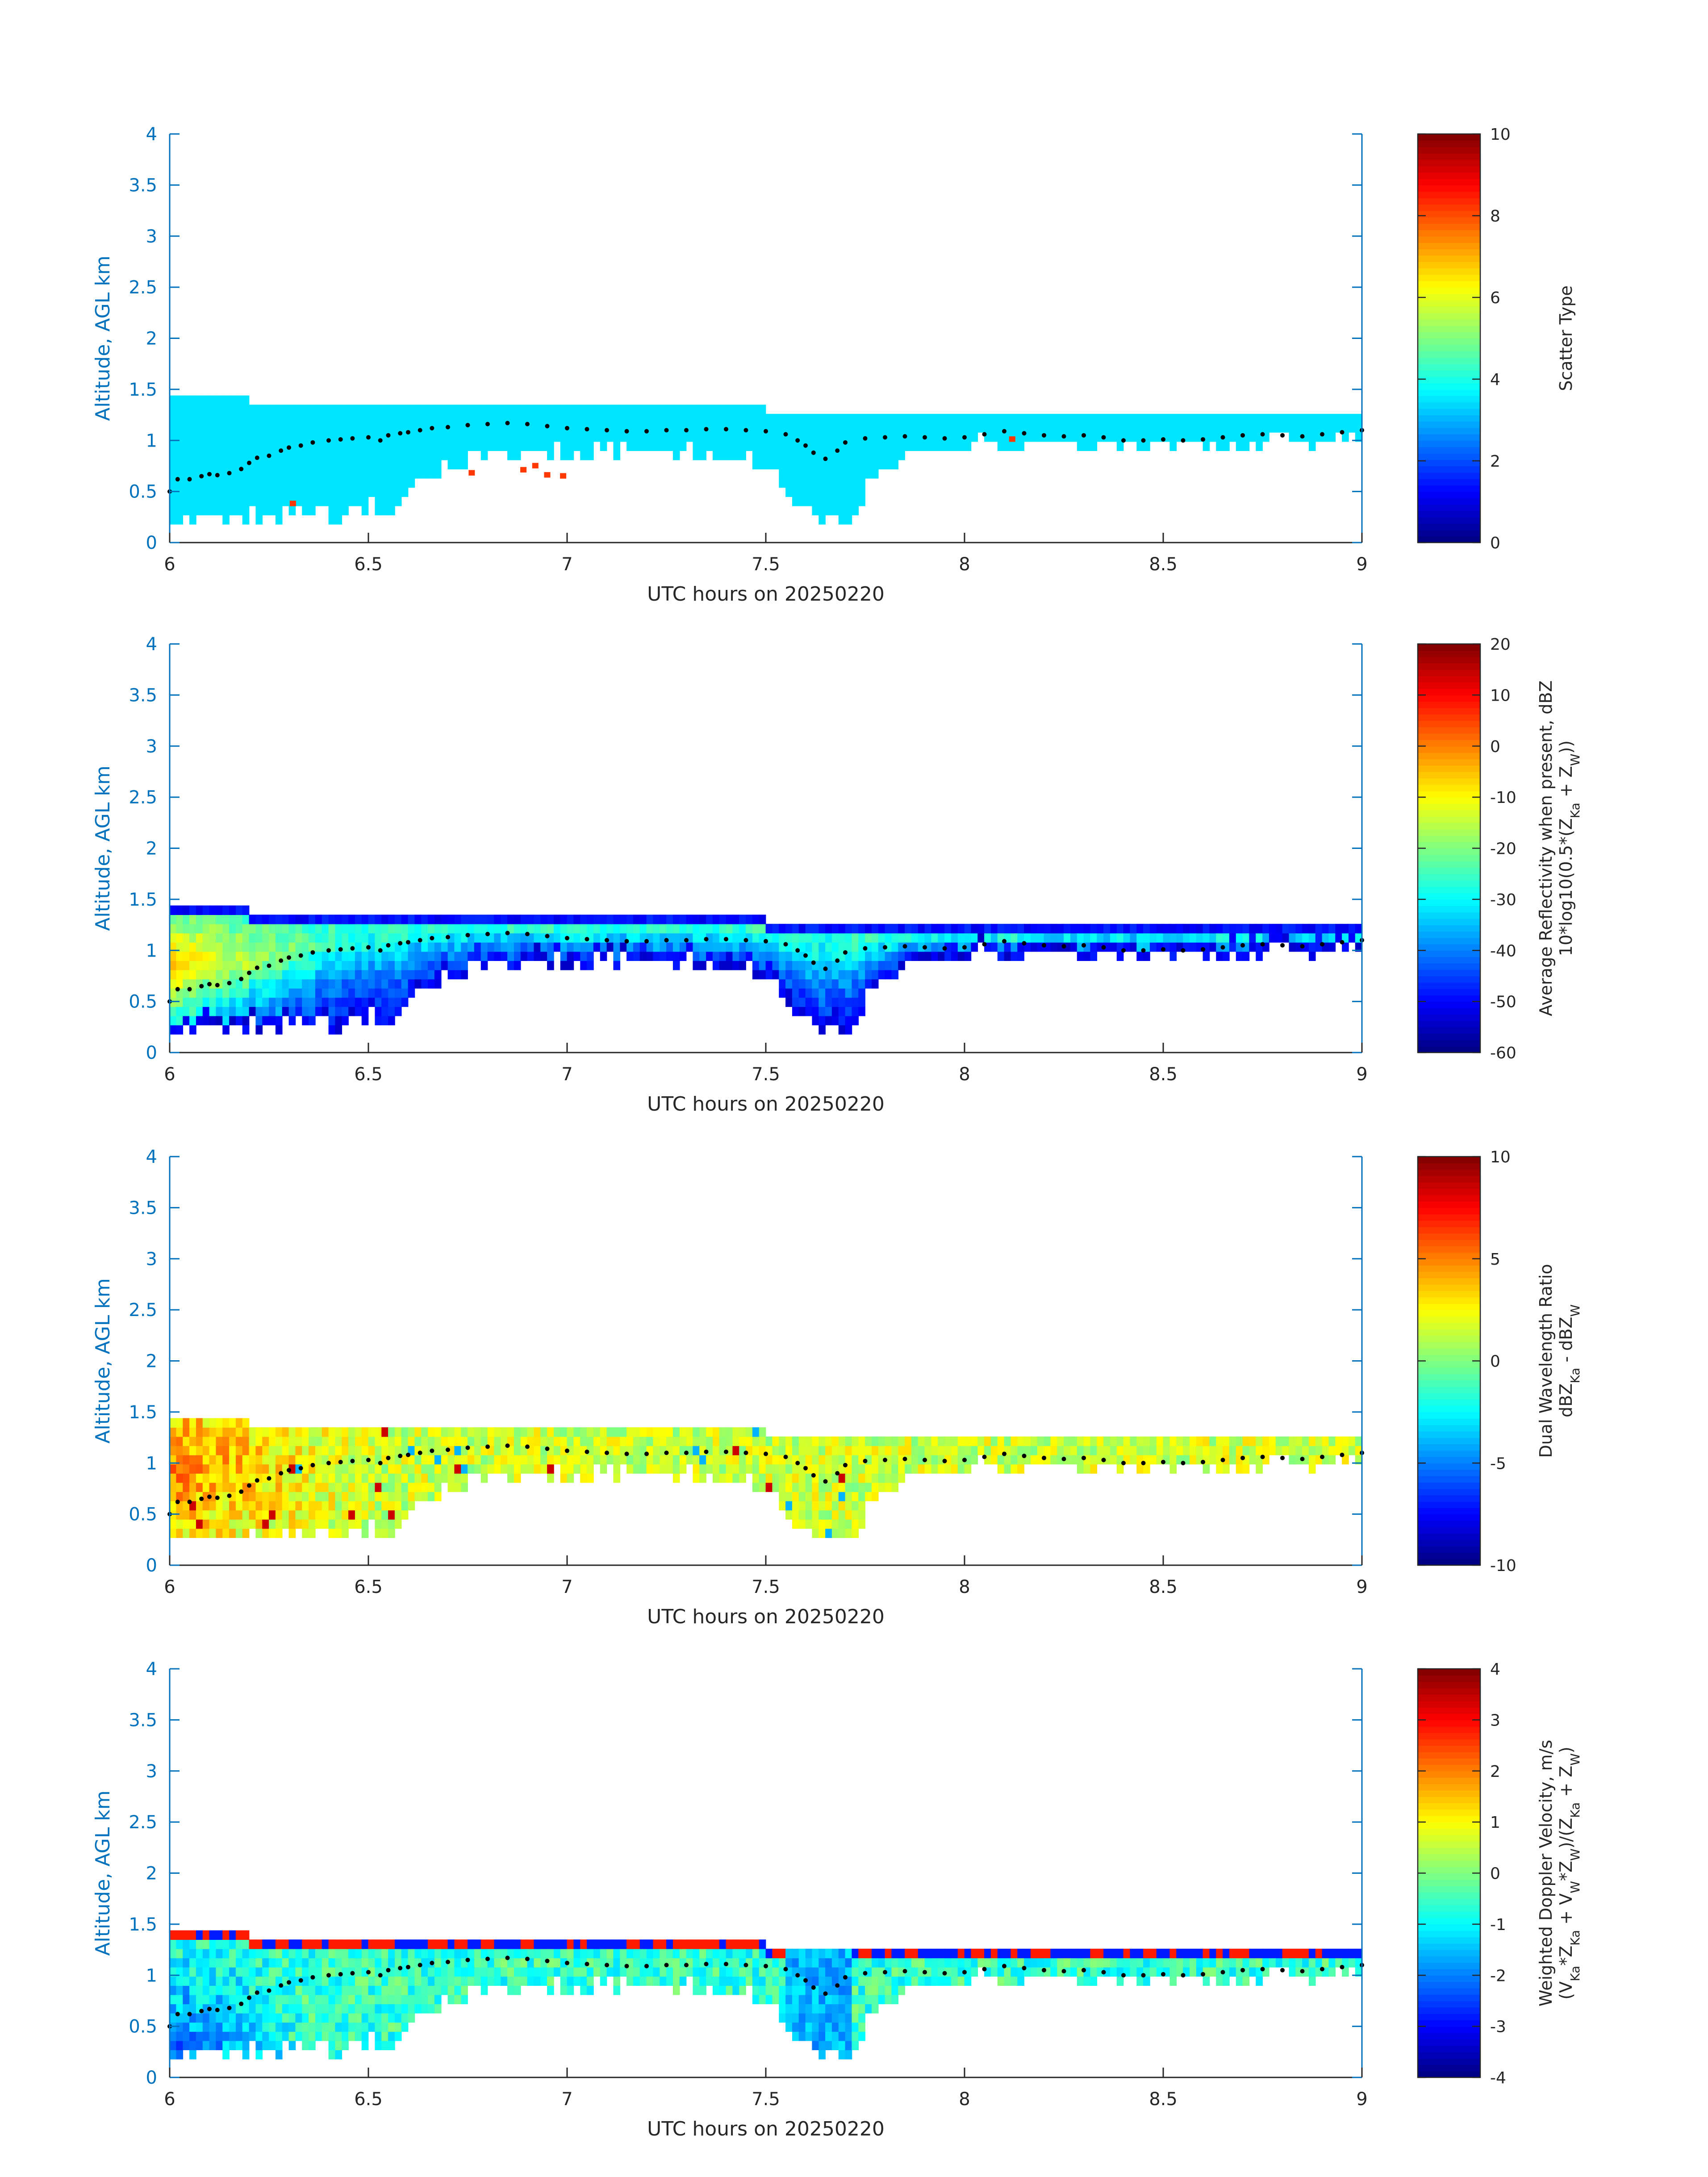  I want to click on y-tick-label: 0, so click(151, 1053).